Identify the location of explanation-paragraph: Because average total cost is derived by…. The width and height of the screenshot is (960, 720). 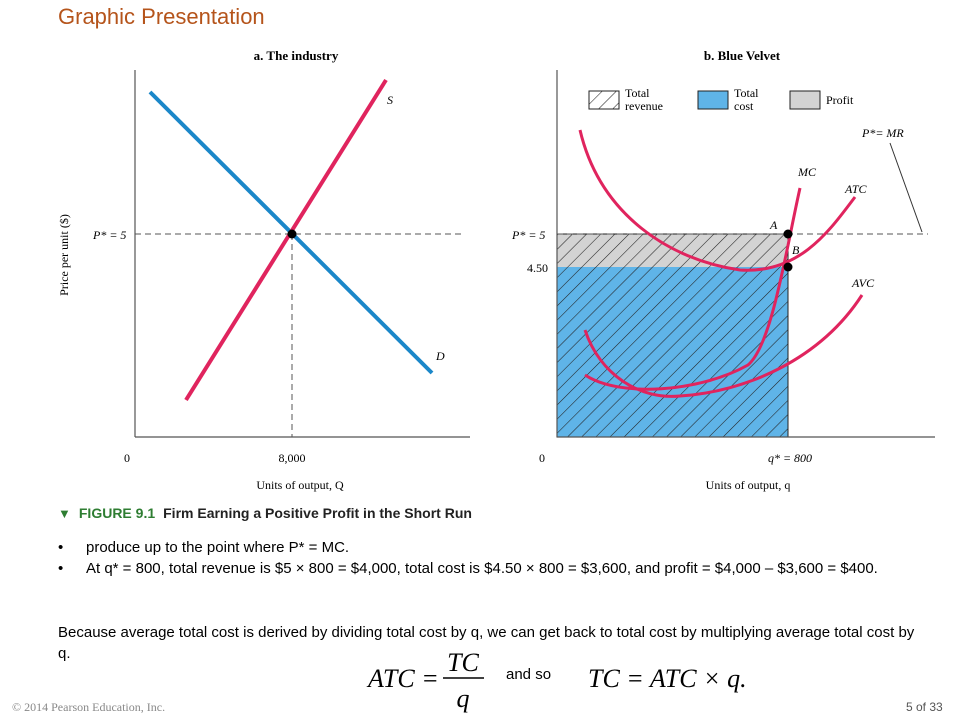
(486, 643).